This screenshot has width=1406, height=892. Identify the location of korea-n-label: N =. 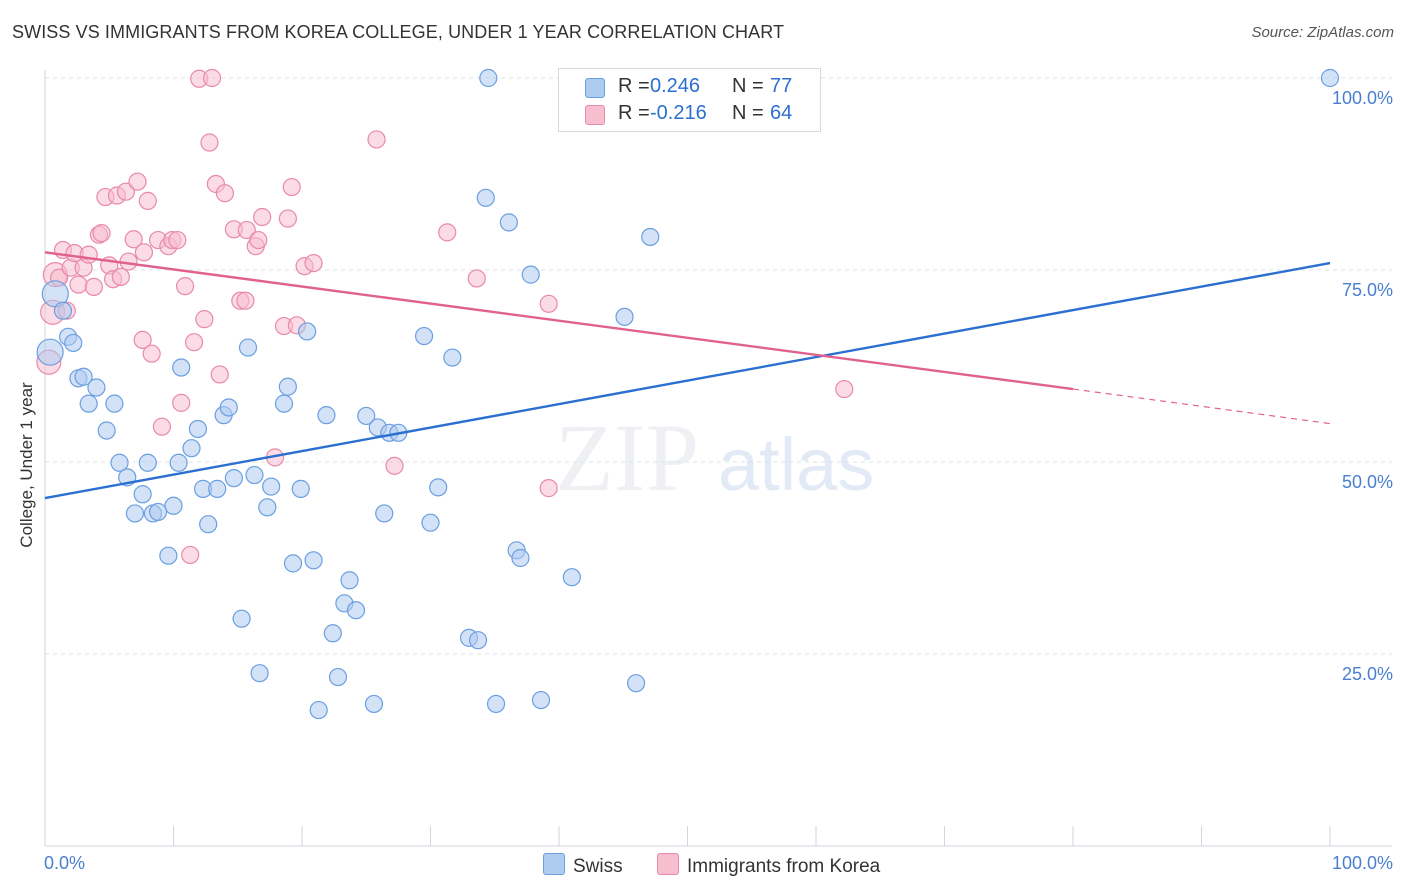
(748, 113).